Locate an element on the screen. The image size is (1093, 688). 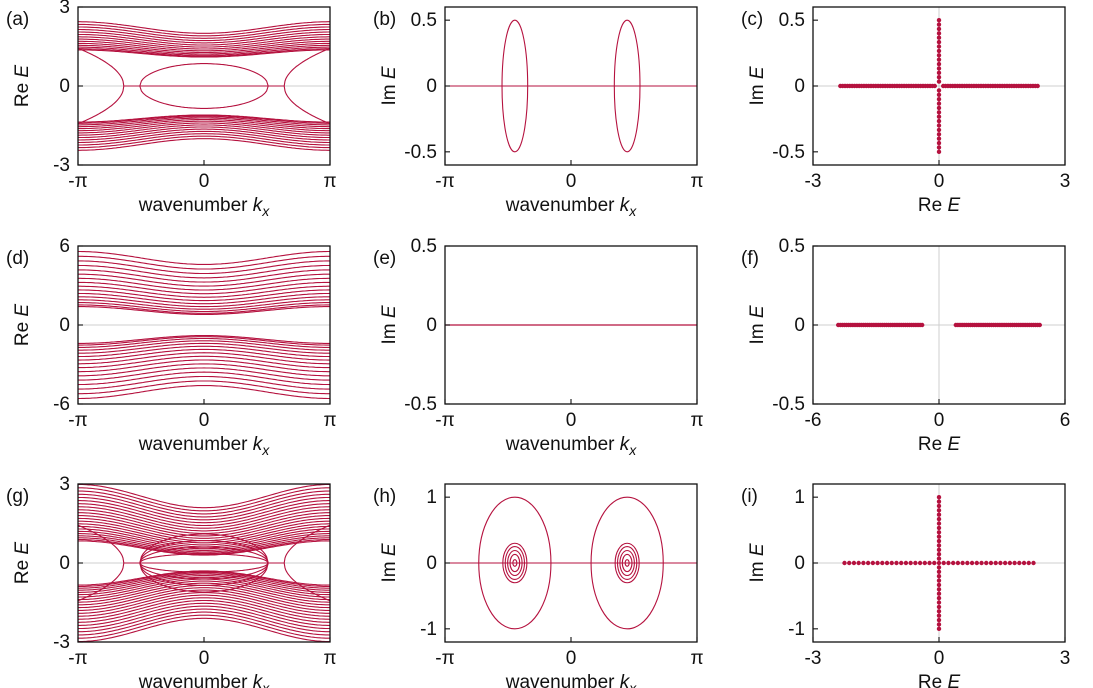
panel-label: (e) is located at coordinates (384, 258).